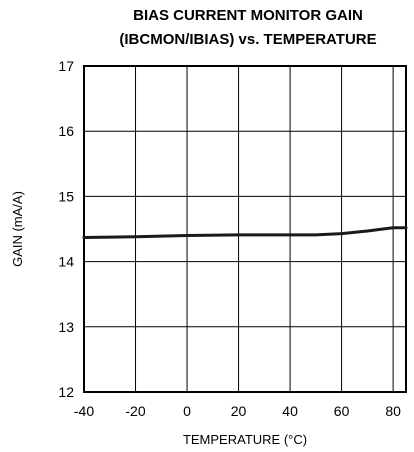 Image resolution: width=414 pixels, height=452 pixels. Describe the element at coordinates (66, 327) in the screenshot. I see `y-tick-label: 13` at that location.